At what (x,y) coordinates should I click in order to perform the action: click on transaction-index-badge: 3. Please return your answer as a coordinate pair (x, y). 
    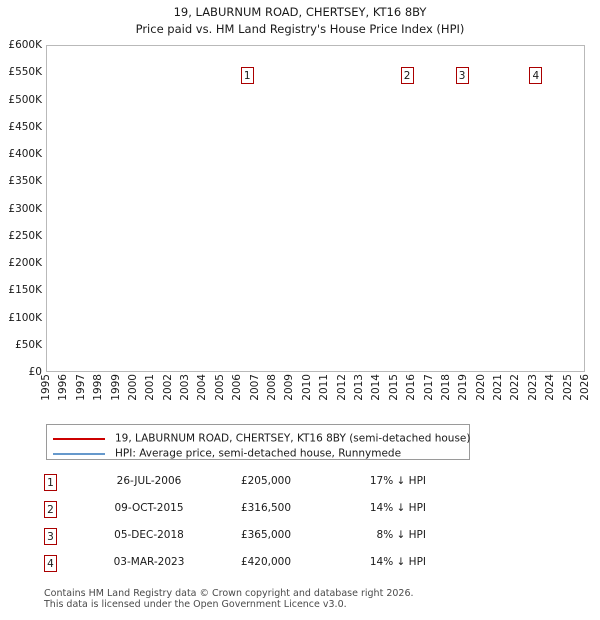
    Looking at the image, I should click on (50, 536).